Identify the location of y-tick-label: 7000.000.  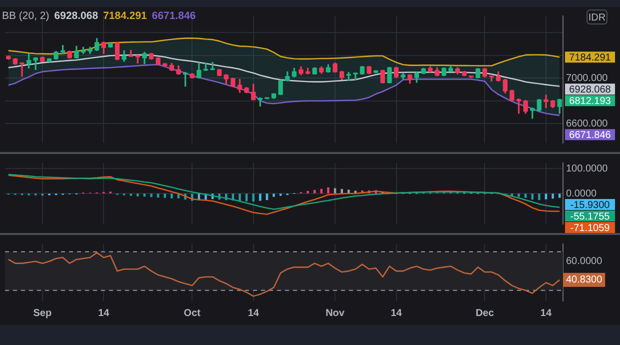
(587, 78).